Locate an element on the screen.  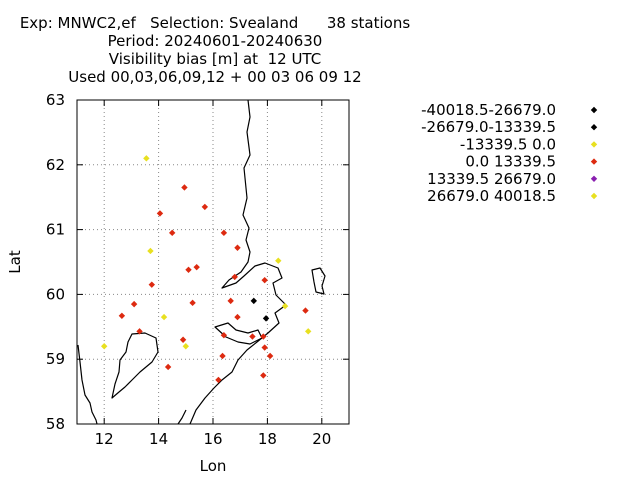
y-tick-label-5: 63 is located at coordinates (55, 100).